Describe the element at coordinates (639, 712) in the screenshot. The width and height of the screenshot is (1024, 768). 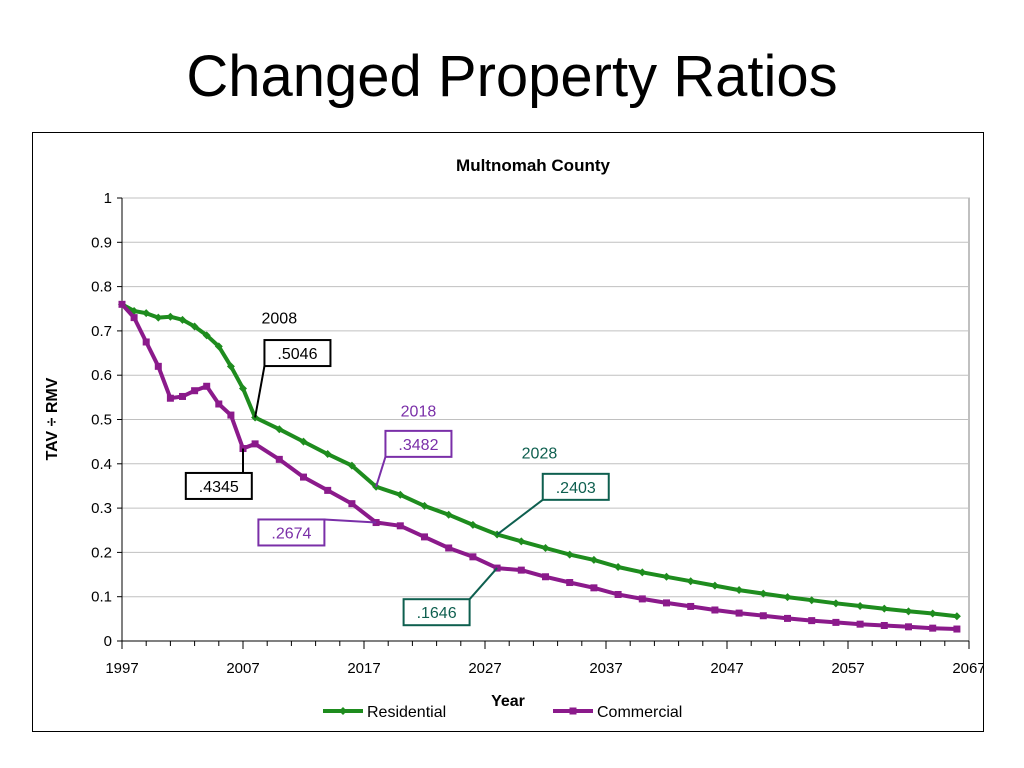
I see `legend-label: Commercial` at that location.